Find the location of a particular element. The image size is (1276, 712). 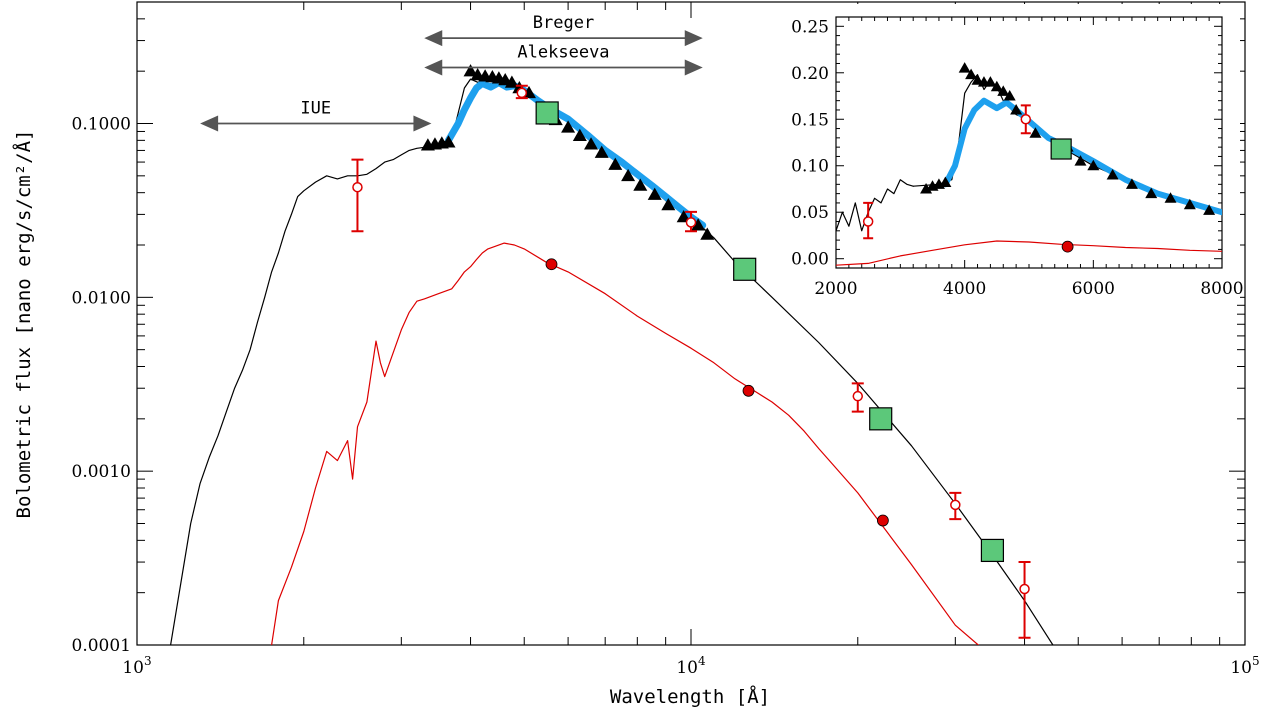

inset-x-tick-label-2: 6000 is located at coordinates (1093, 289).